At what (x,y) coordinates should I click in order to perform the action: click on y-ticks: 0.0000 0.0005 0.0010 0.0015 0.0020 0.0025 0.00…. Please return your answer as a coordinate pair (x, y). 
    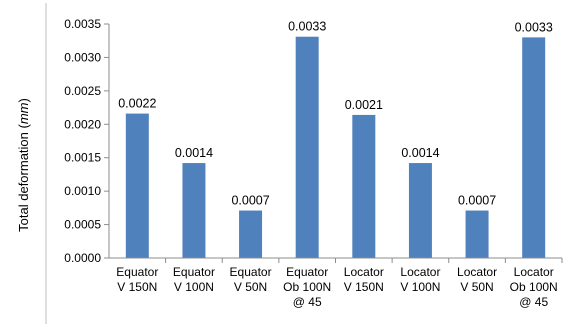
    Looking at the image, I should click on (86, 141).